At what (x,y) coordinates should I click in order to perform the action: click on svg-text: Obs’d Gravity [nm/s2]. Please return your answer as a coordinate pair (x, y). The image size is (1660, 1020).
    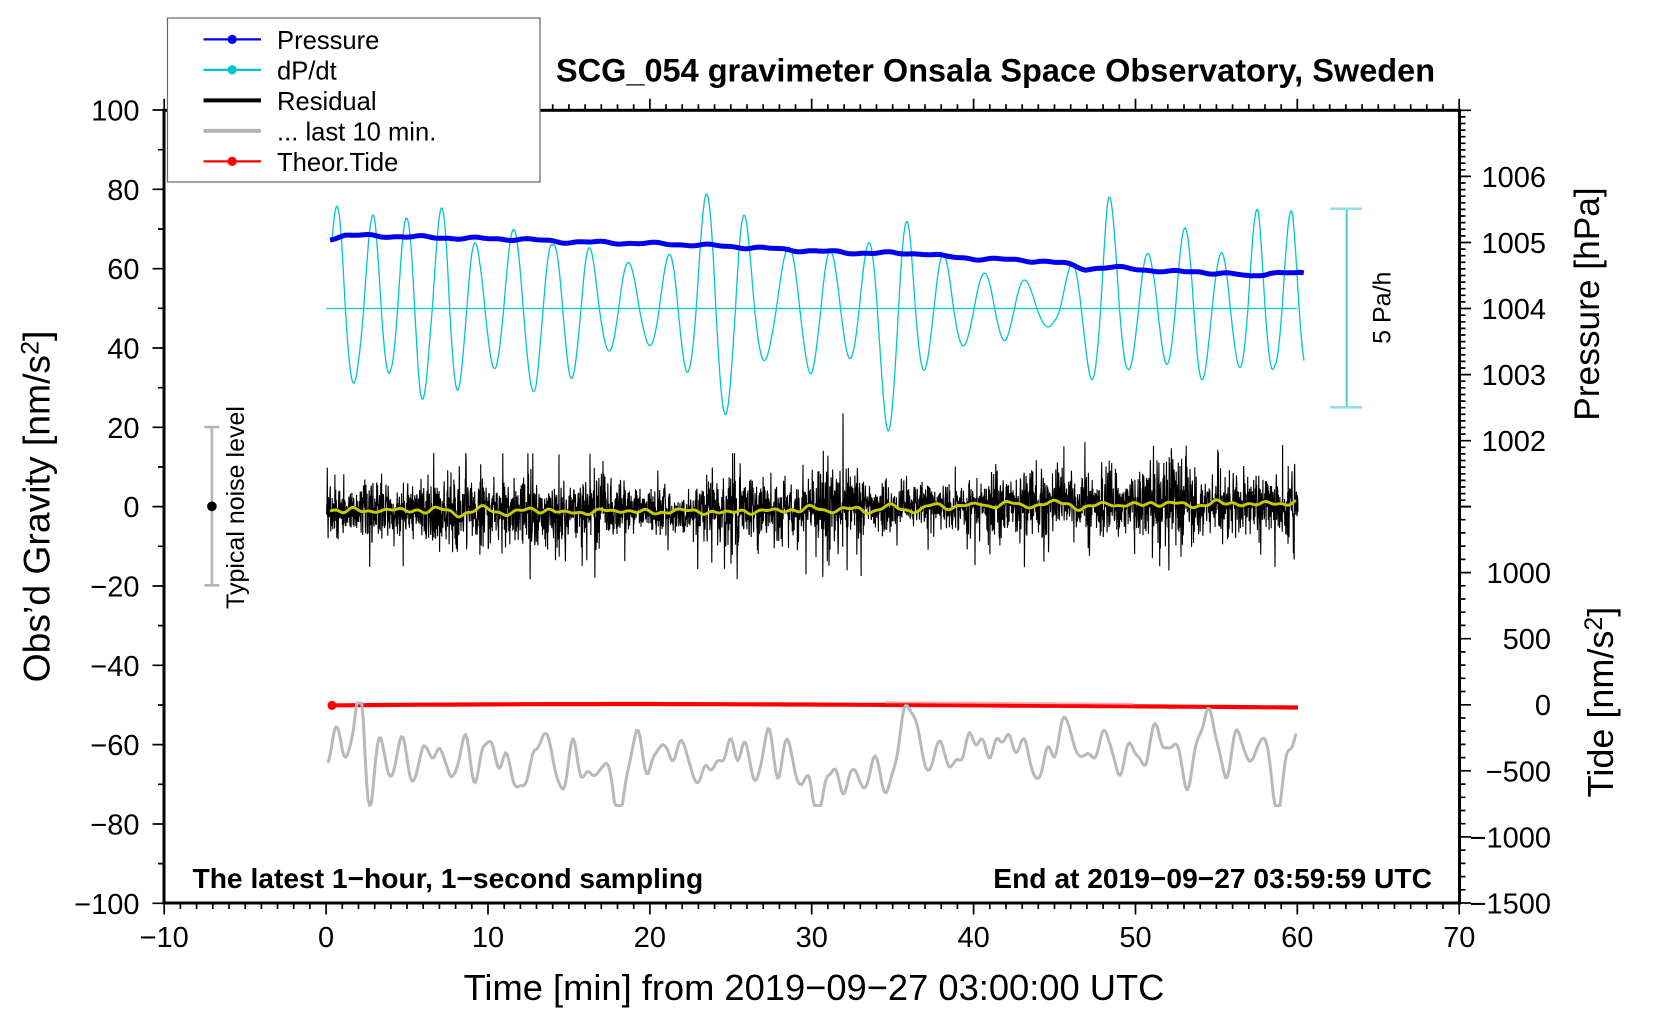
    Looking at the image, I should click on (37, 507).